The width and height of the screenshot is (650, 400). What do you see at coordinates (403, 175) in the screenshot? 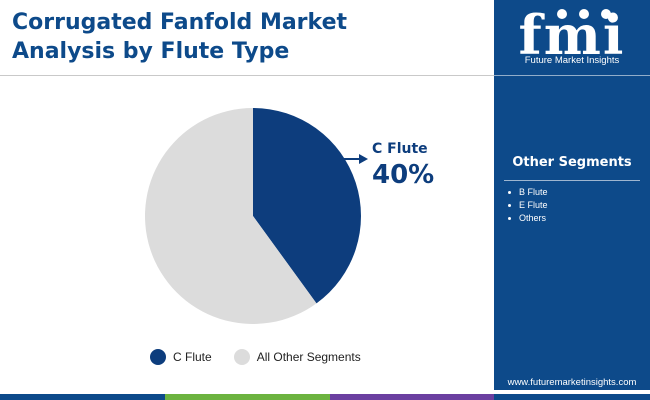
I see `callout-value: 40%` at bounding box center [403, 175].